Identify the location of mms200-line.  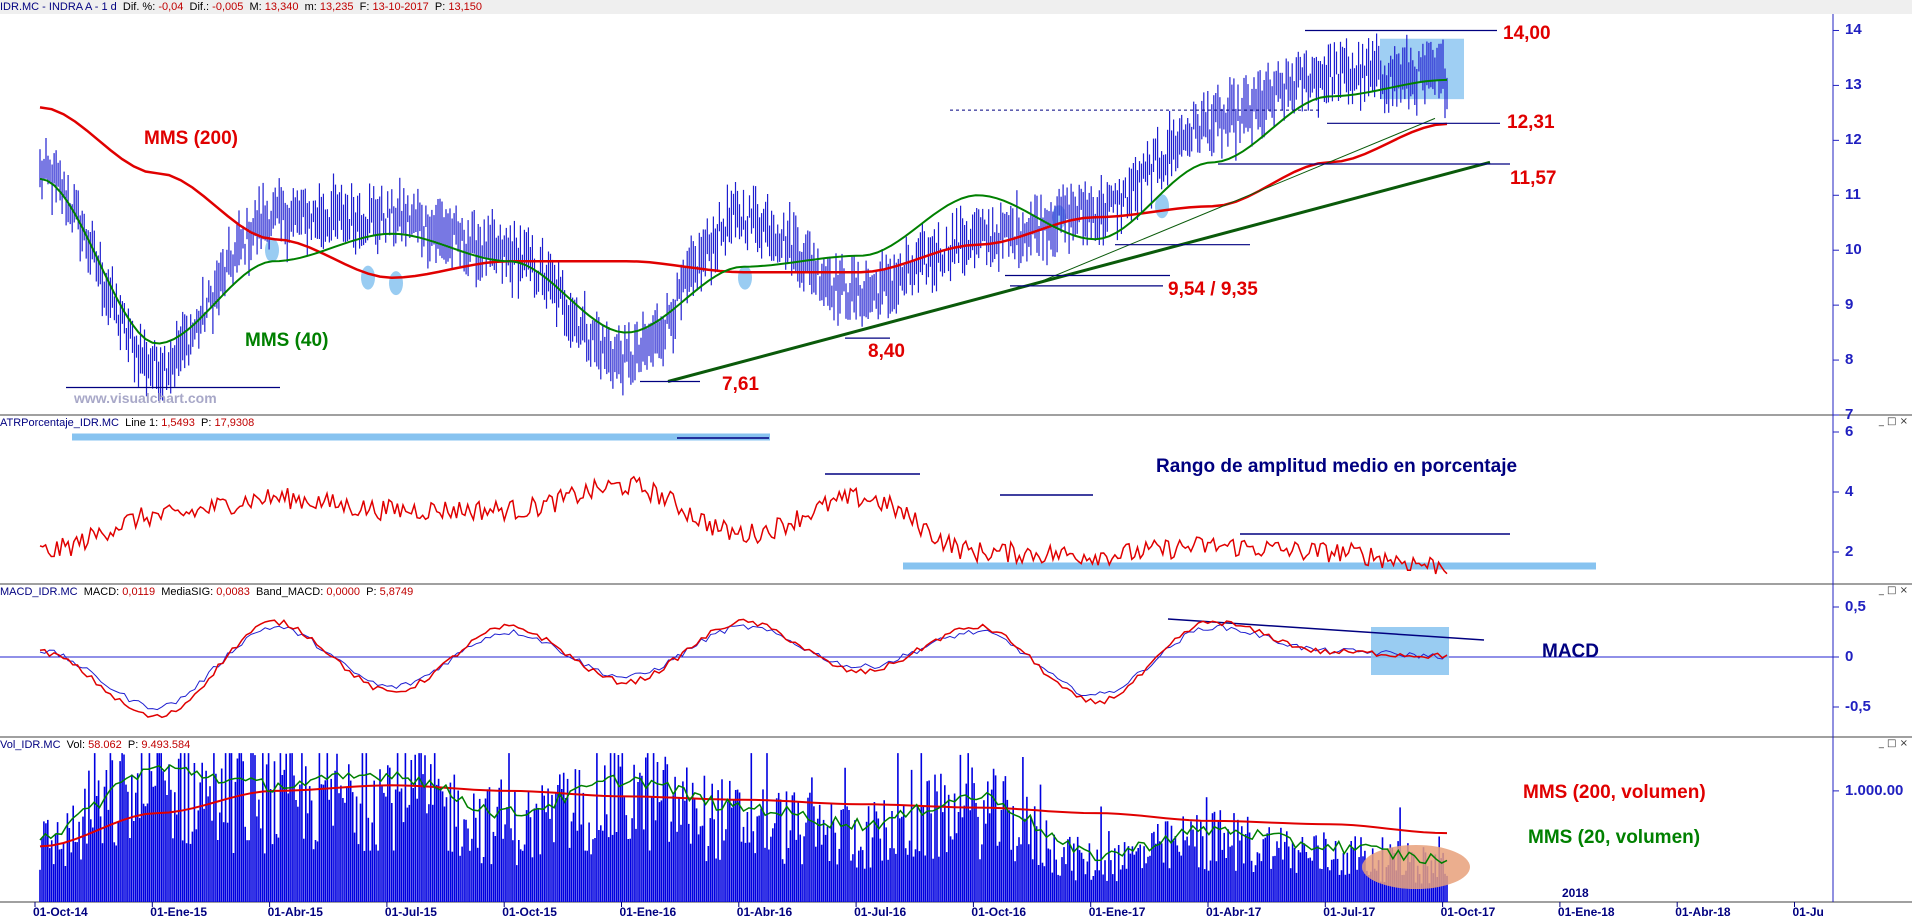
(743, 192).